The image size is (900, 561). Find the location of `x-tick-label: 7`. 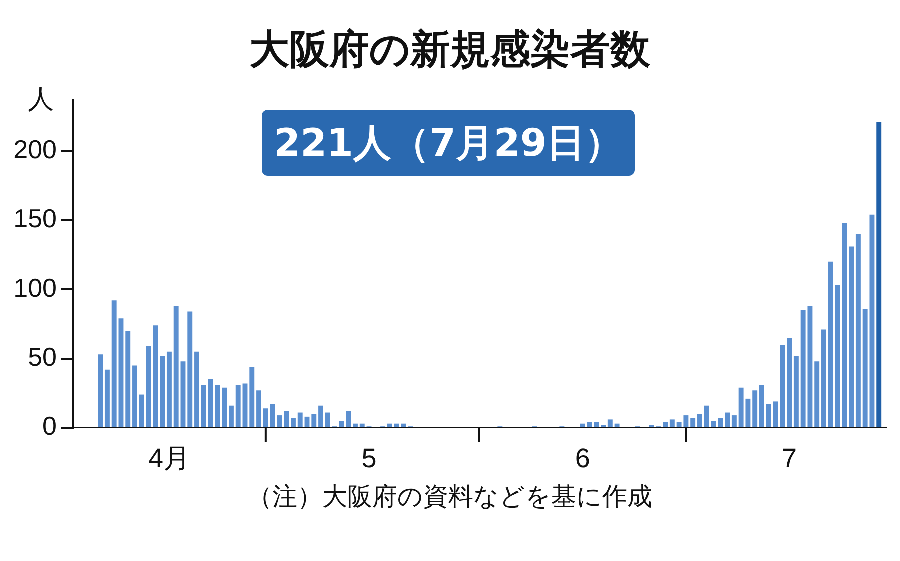

x-tick-label: 7 is located at coordinates (790, 459).